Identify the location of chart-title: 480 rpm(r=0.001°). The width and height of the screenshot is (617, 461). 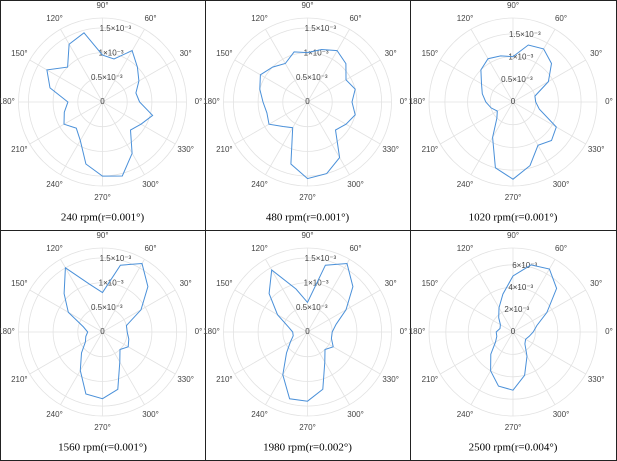
(308, 218).